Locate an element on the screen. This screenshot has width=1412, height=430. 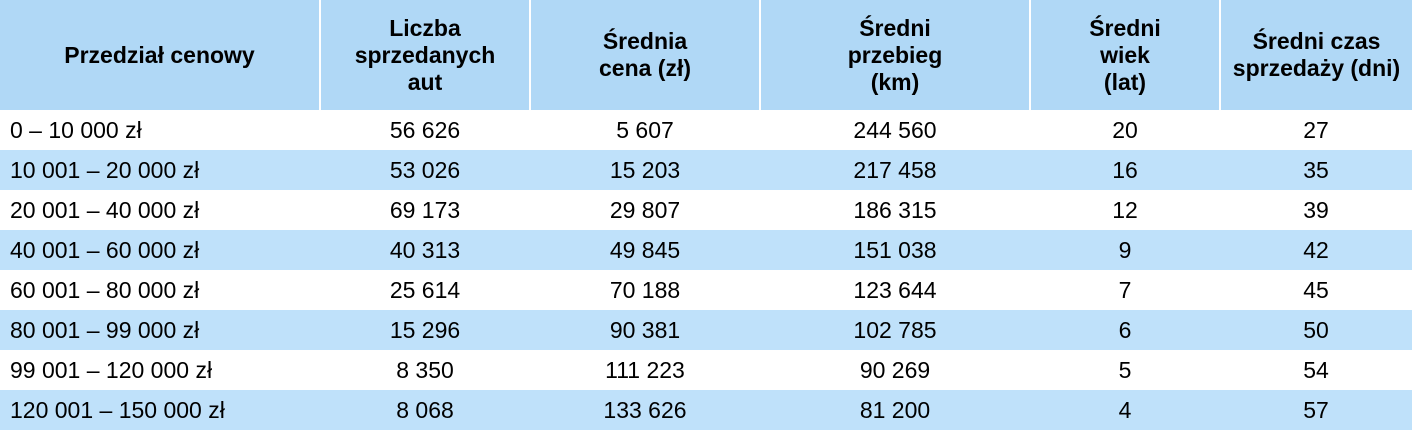
cell: 5 607 is located at coordinates (645, 129).